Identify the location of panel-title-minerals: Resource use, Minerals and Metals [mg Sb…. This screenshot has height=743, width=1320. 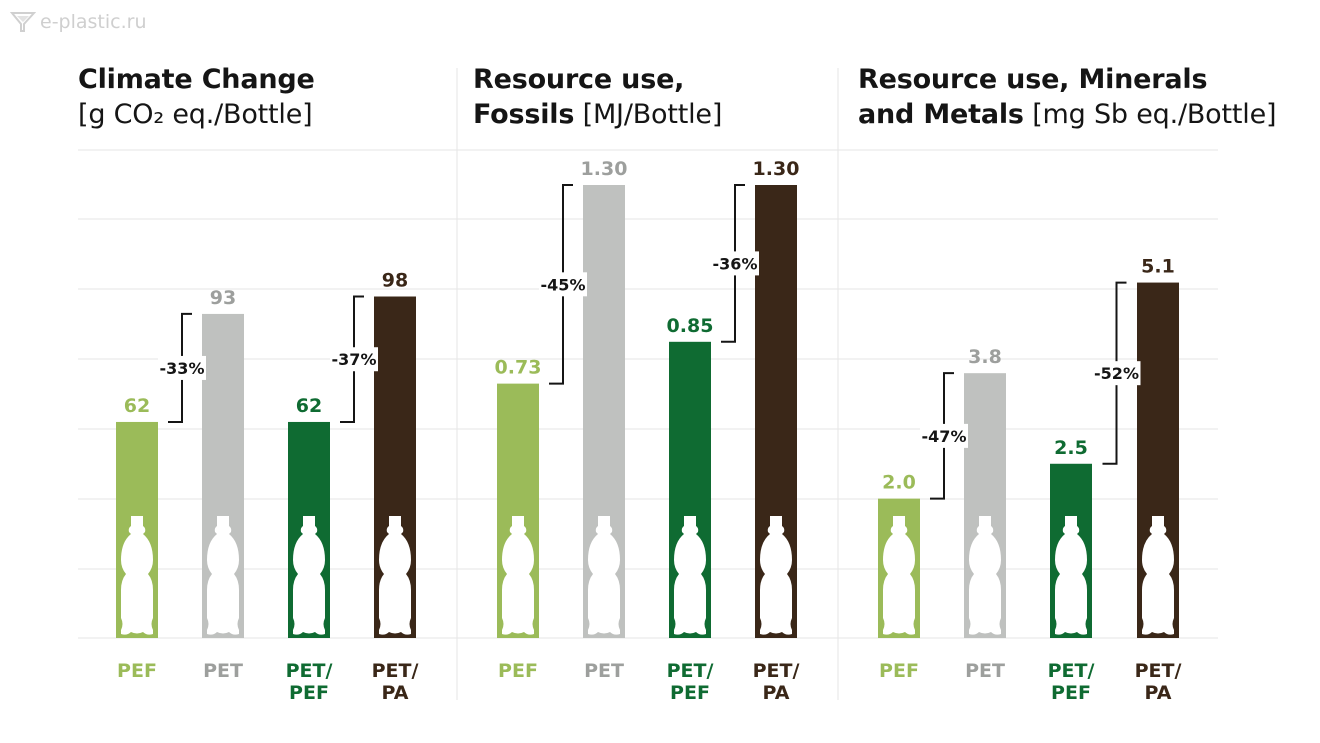
(1067, 97).